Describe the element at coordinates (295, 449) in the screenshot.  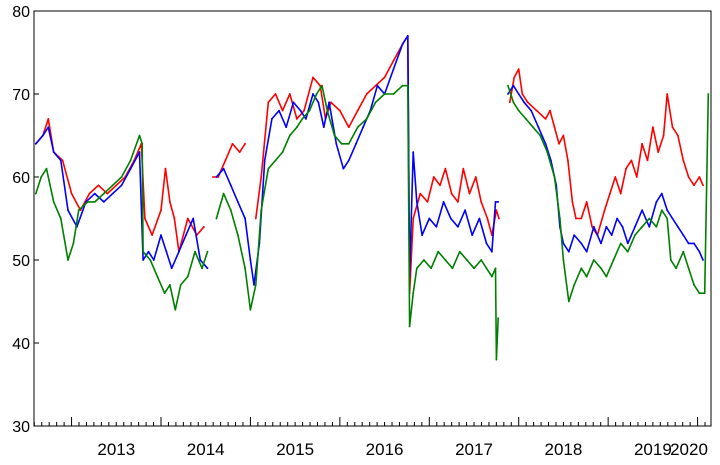
I see `x-tick-label: 2015` at that location.